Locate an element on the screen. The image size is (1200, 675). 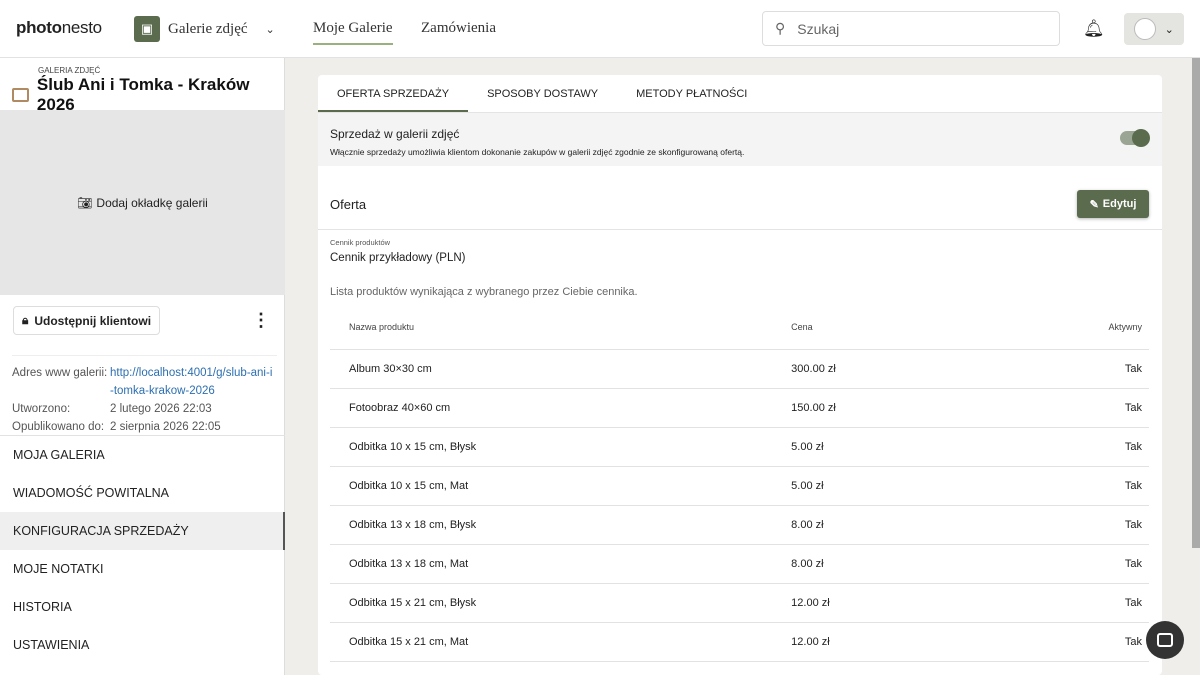
product-name: Odbitka 15 x 21 cm, Mat is located at coordinates (561, 642).